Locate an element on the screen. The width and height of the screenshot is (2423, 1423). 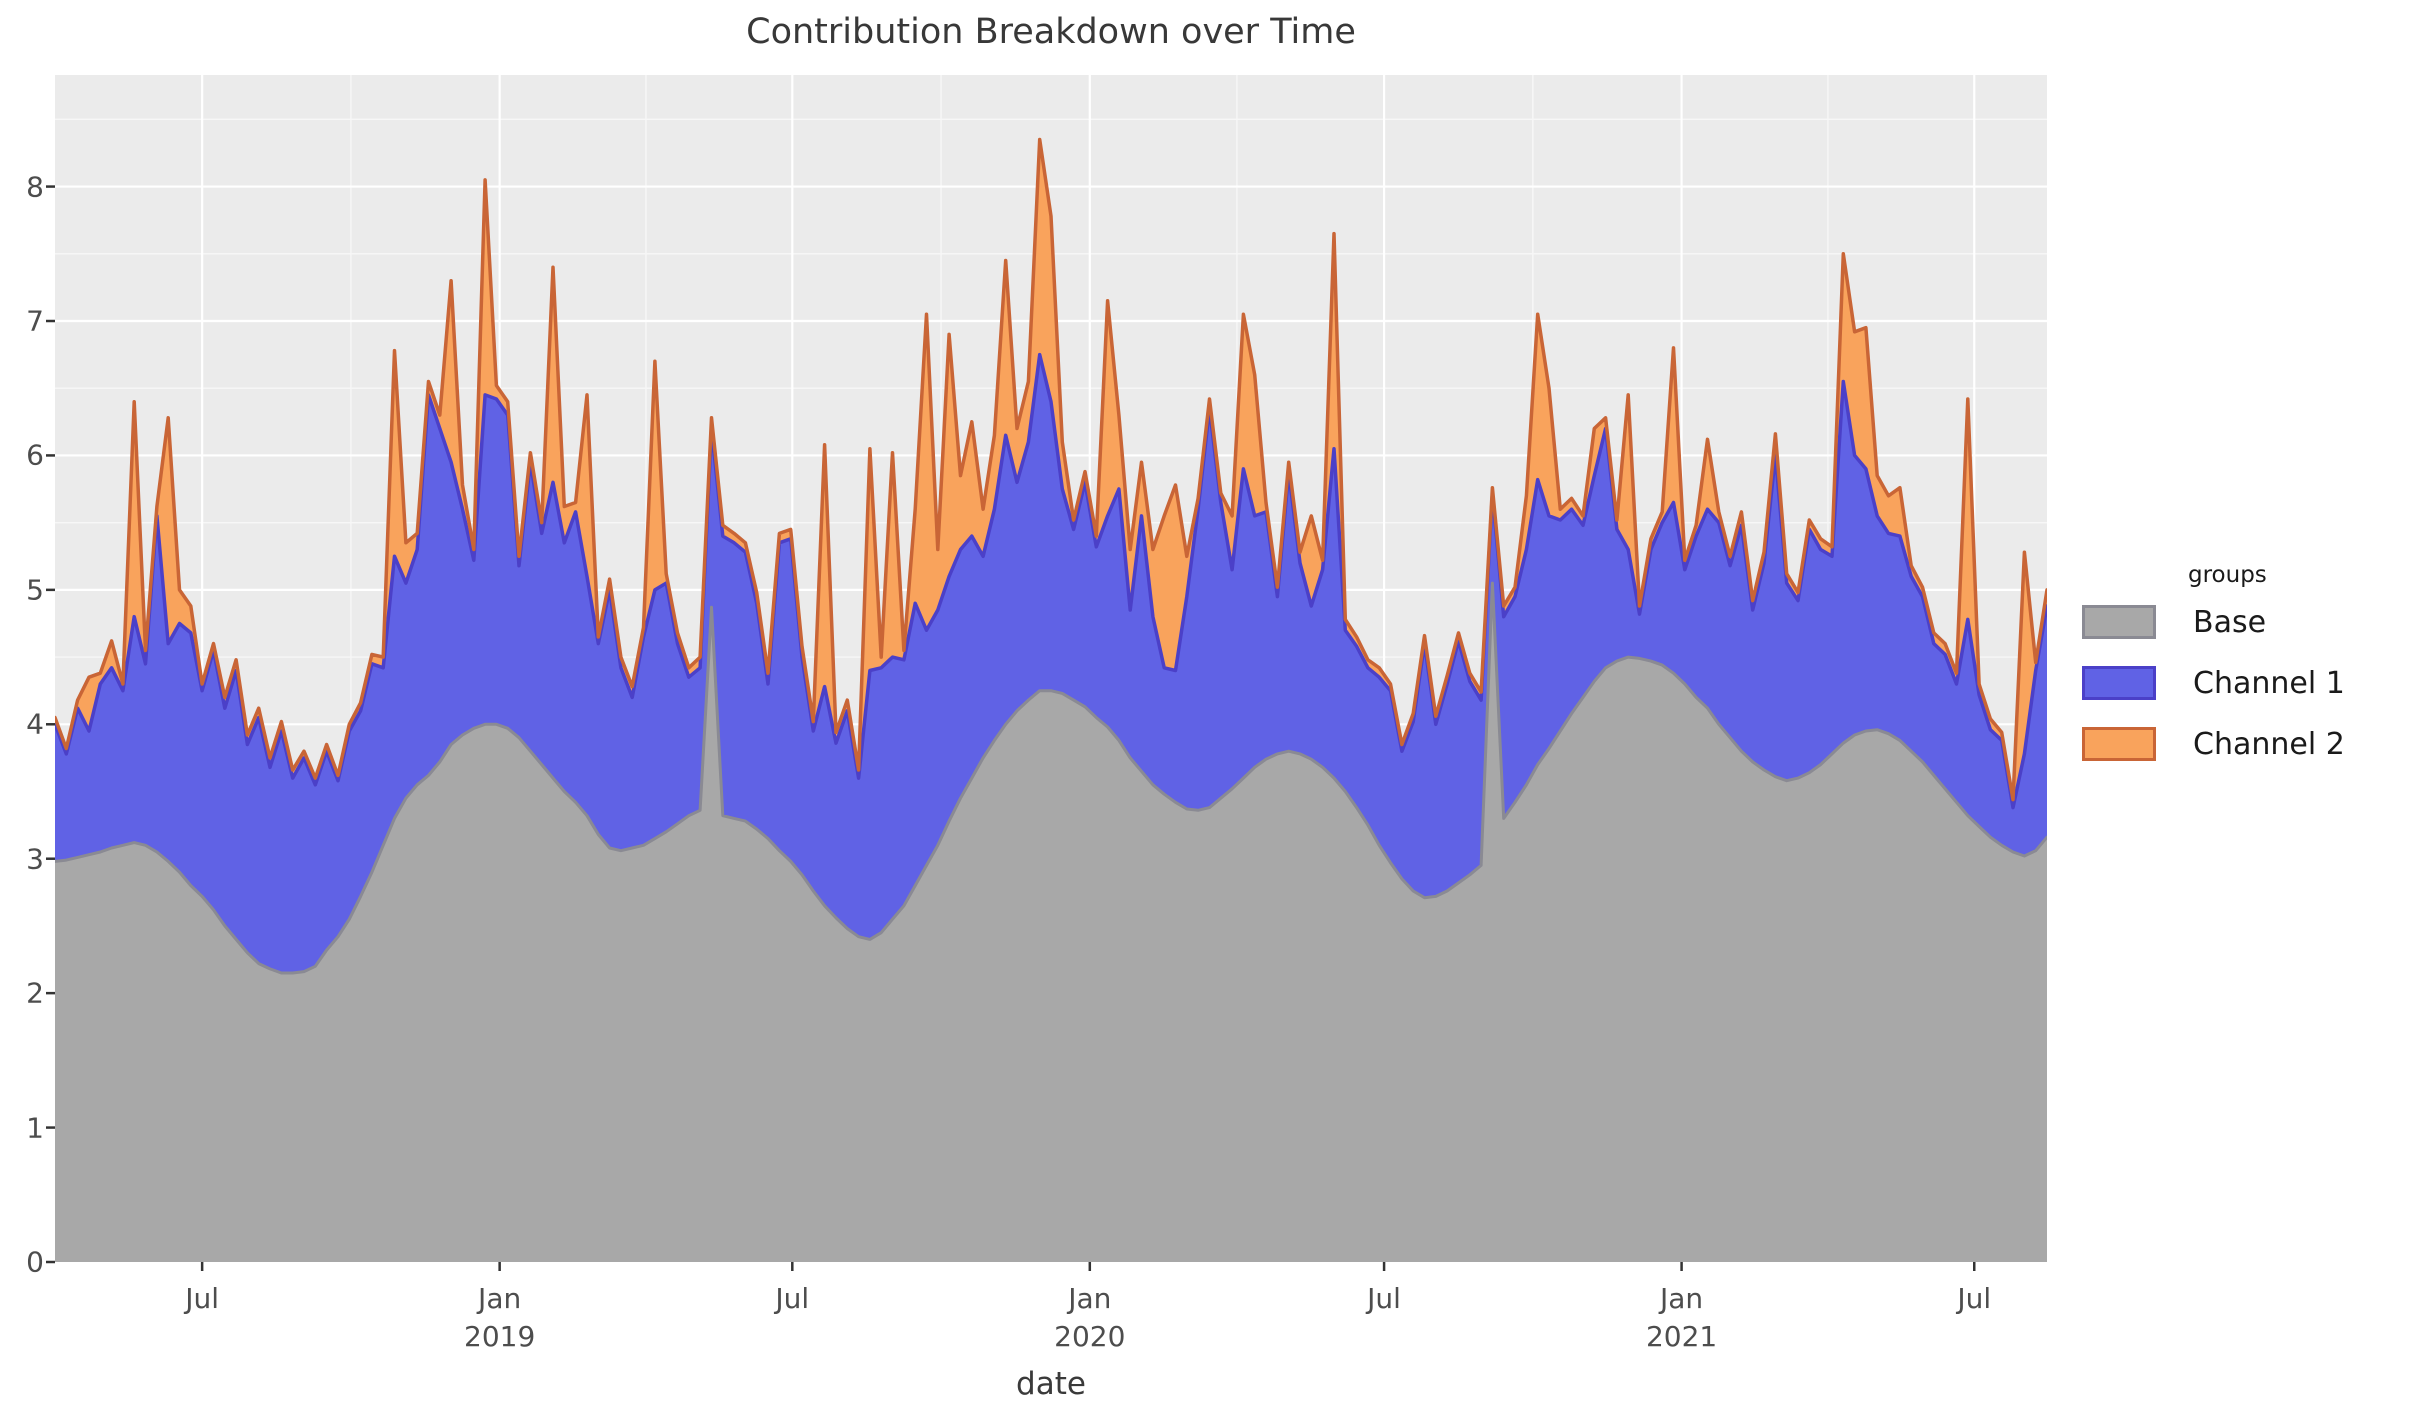
y-tick-label: 8 is located at coordinates (35, 187).